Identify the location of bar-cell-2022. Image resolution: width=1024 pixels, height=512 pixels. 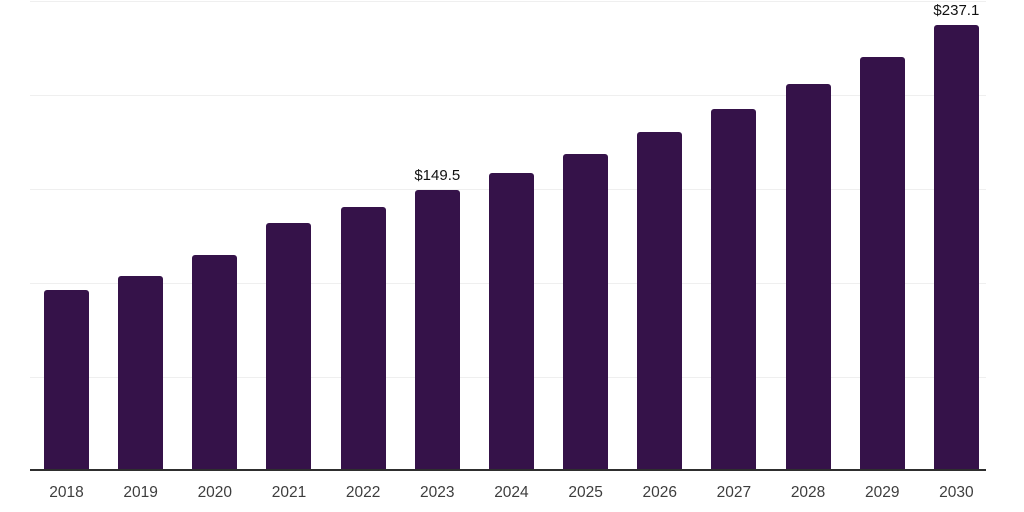
(363, 236).